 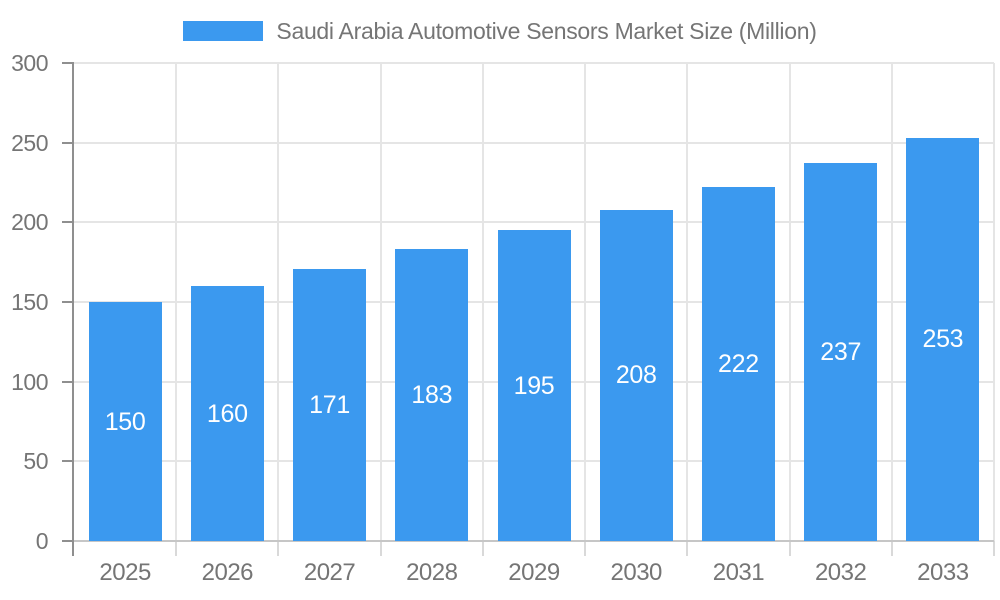 I want to click on y-axis-tick-label: 300, so click(x=29, y=63).